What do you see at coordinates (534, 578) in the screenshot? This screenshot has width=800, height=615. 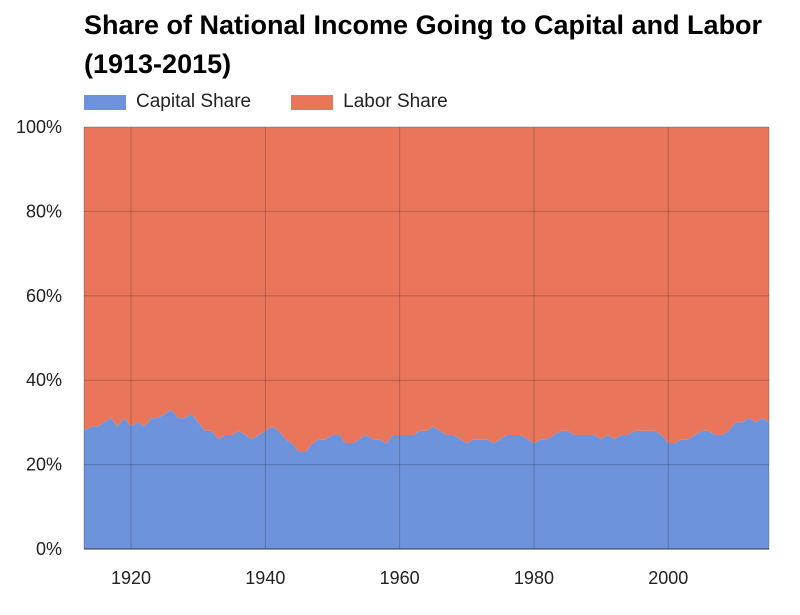 I see `x-tick-label-3: 1980` at bounding box center [534, 578].